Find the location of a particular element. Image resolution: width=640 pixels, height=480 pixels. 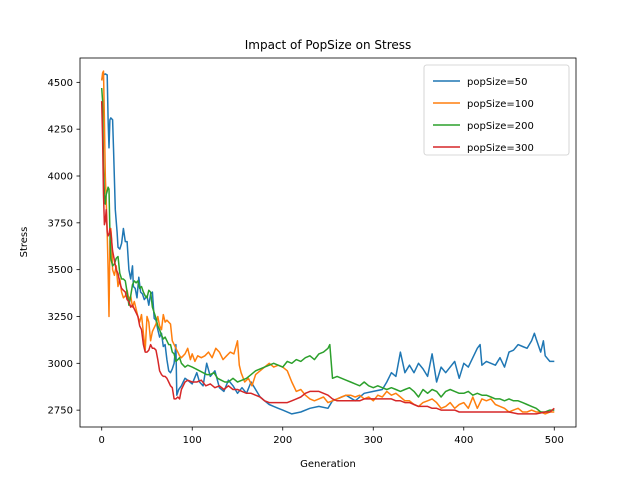

y-tick-label: 4000 is located at coordinates (60, 177).